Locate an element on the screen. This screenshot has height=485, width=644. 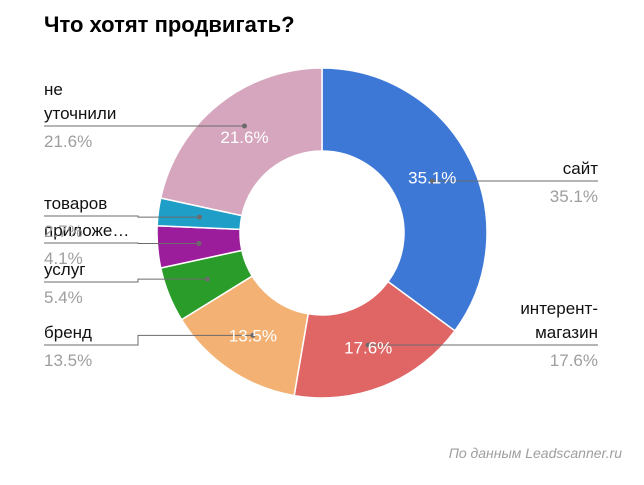
slice-inner-label-2: 13.5% is located at coordinates (253, 335).